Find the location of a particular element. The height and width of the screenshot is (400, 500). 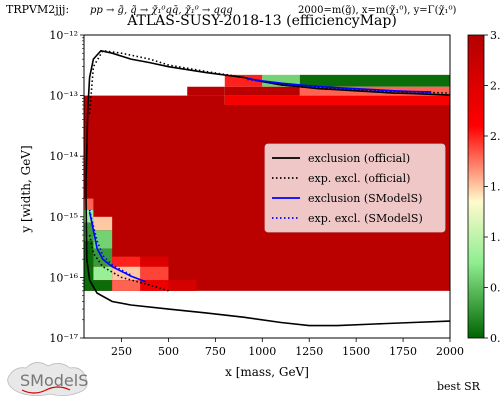

y-tick-label: 10⁻¹⁴ is located at coordinates (63, 156).